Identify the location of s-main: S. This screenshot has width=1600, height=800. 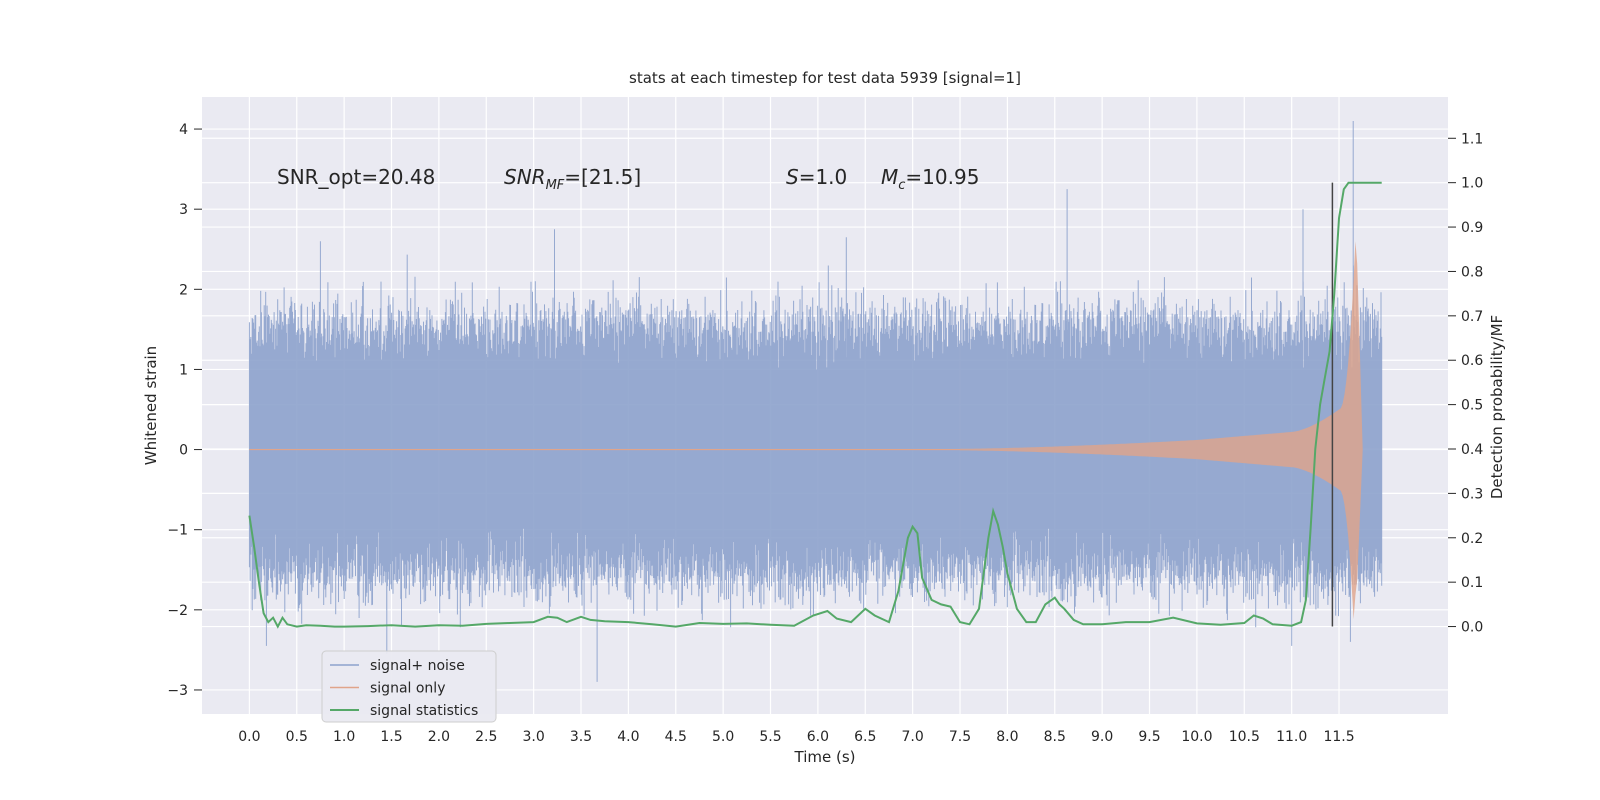
(792, 177).